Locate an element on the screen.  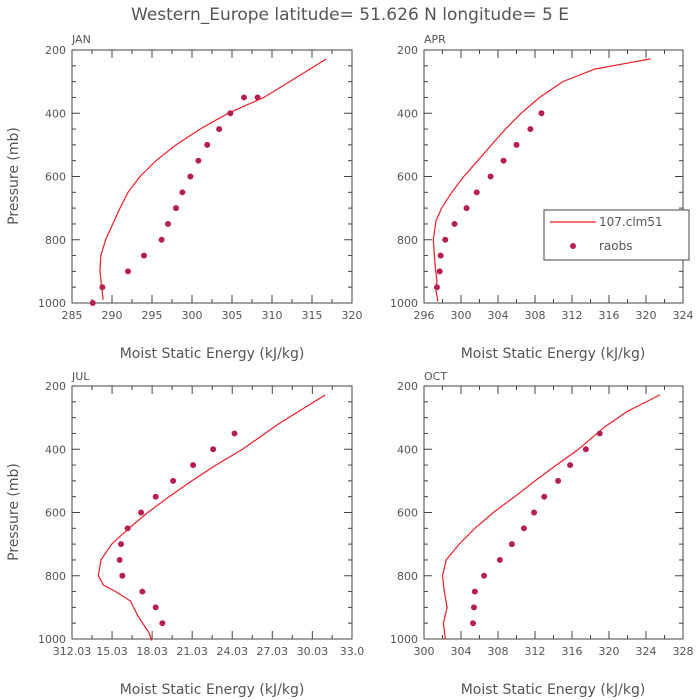
panel-oct-xtick-label: 300 is located at coordinates (424, 651).